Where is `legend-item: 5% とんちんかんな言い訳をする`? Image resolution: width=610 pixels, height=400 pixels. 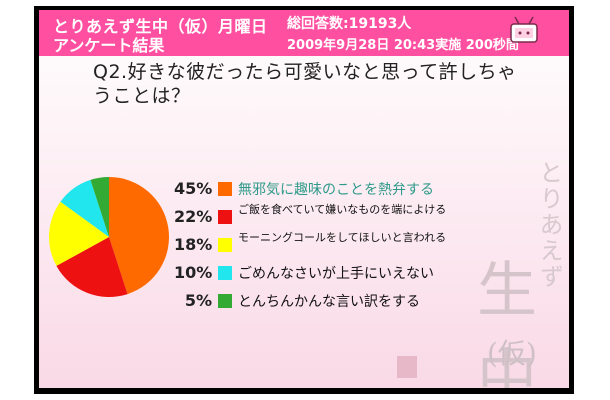
legend-item: 5% とんちんかんな言い訳をする is located at coordinates (339, 302).